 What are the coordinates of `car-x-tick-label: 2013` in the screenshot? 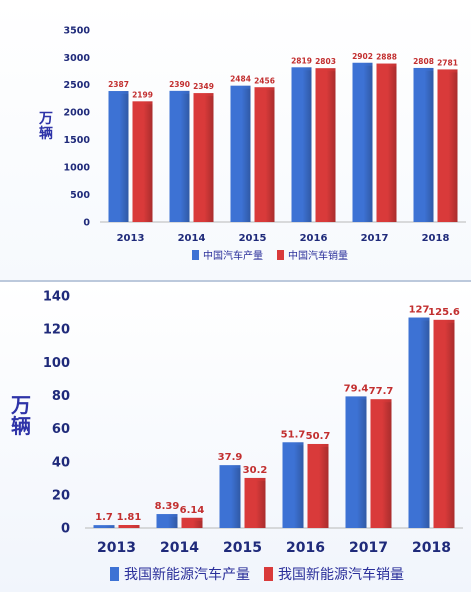 It's located at (131, 238).